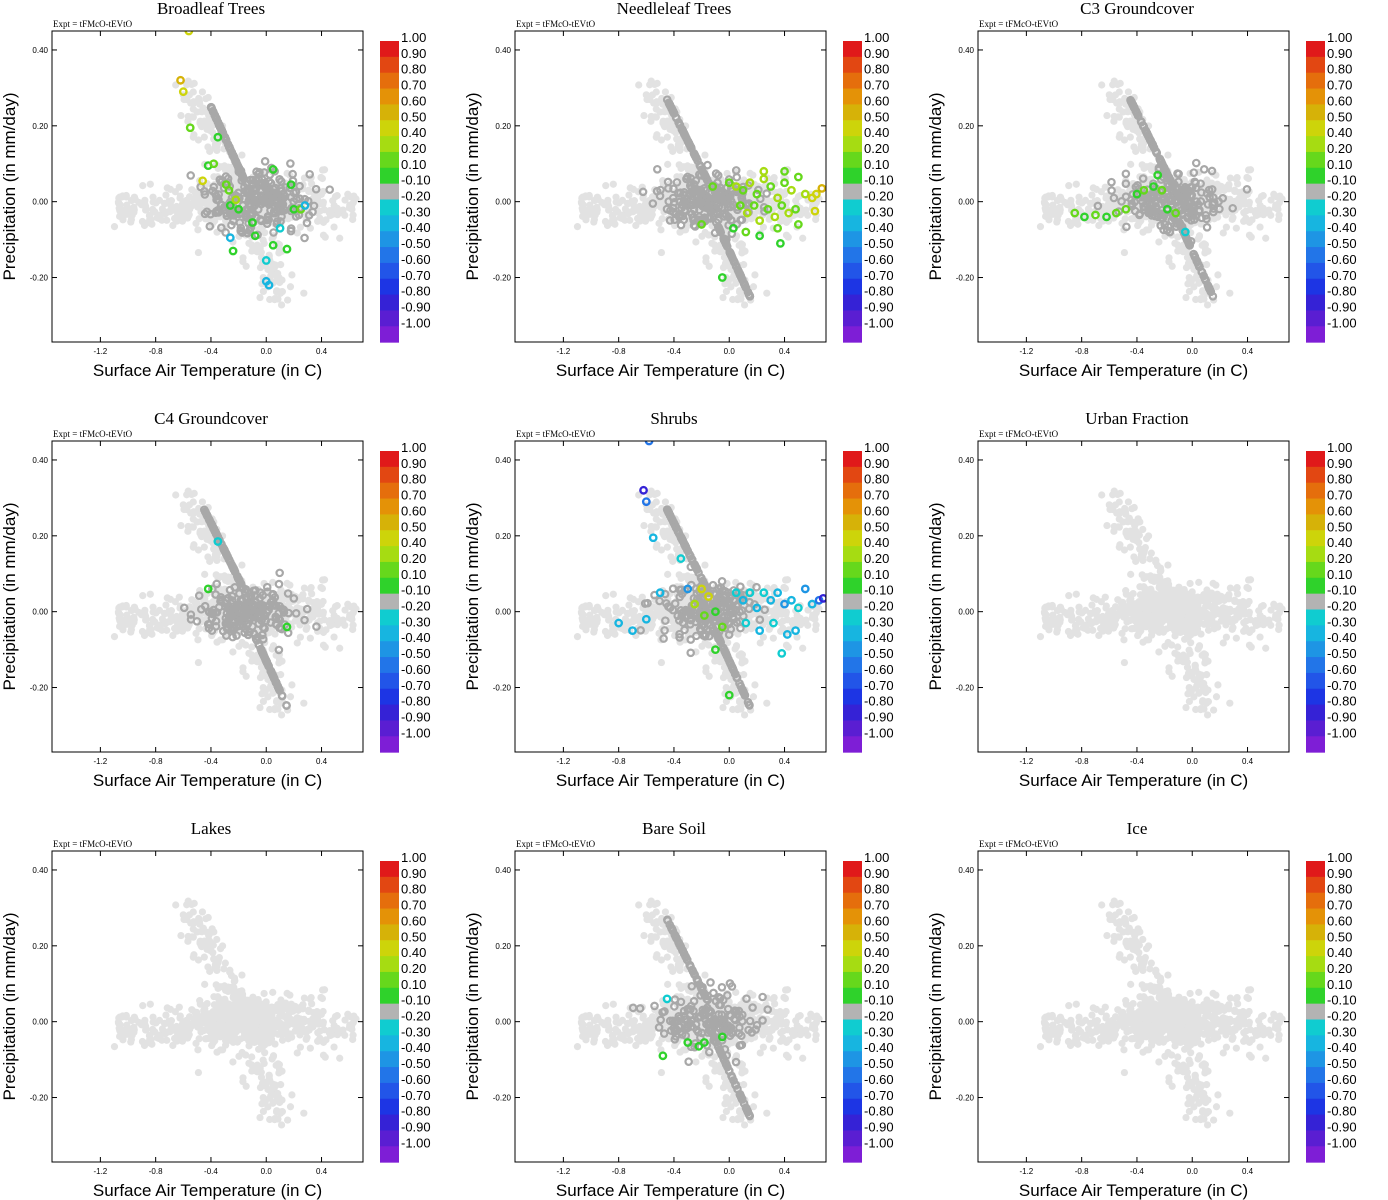 This screenshot has height=1200, width=1388. Describe the element at coordinates (235, 603) in the screenshot. I see `scatter-points` at that location.